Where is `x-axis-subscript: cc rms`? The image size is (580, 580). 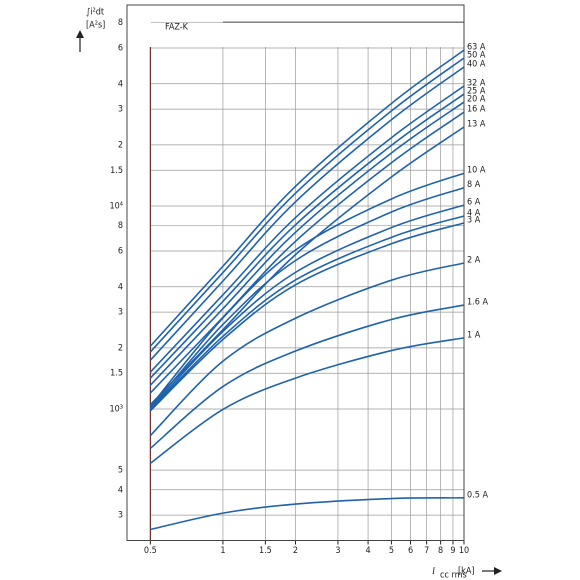
x-axis-subscript: cc rms is located at coordinates (453, 575).